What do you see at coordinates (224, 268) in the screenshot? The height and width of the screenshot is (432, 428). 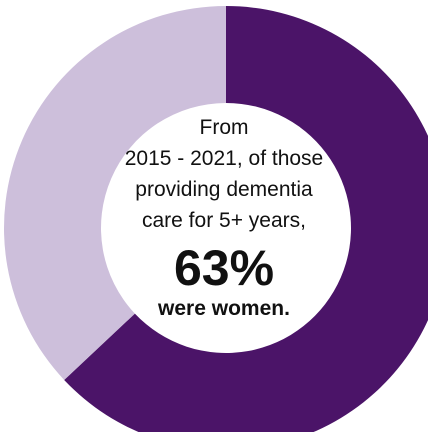 I see `percentage-value: 63%` at bounding box center [224, 268].